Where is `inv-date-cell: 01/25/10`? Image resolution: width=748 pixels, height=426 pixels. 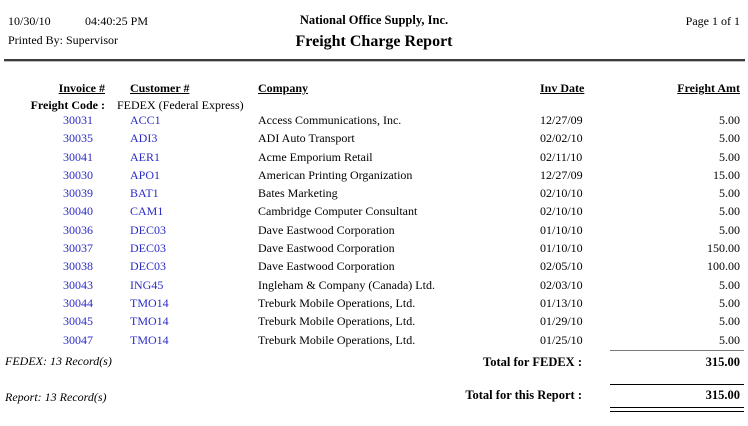 inv-date-cell: 01/25/10 is located at coordinates (561, 339).